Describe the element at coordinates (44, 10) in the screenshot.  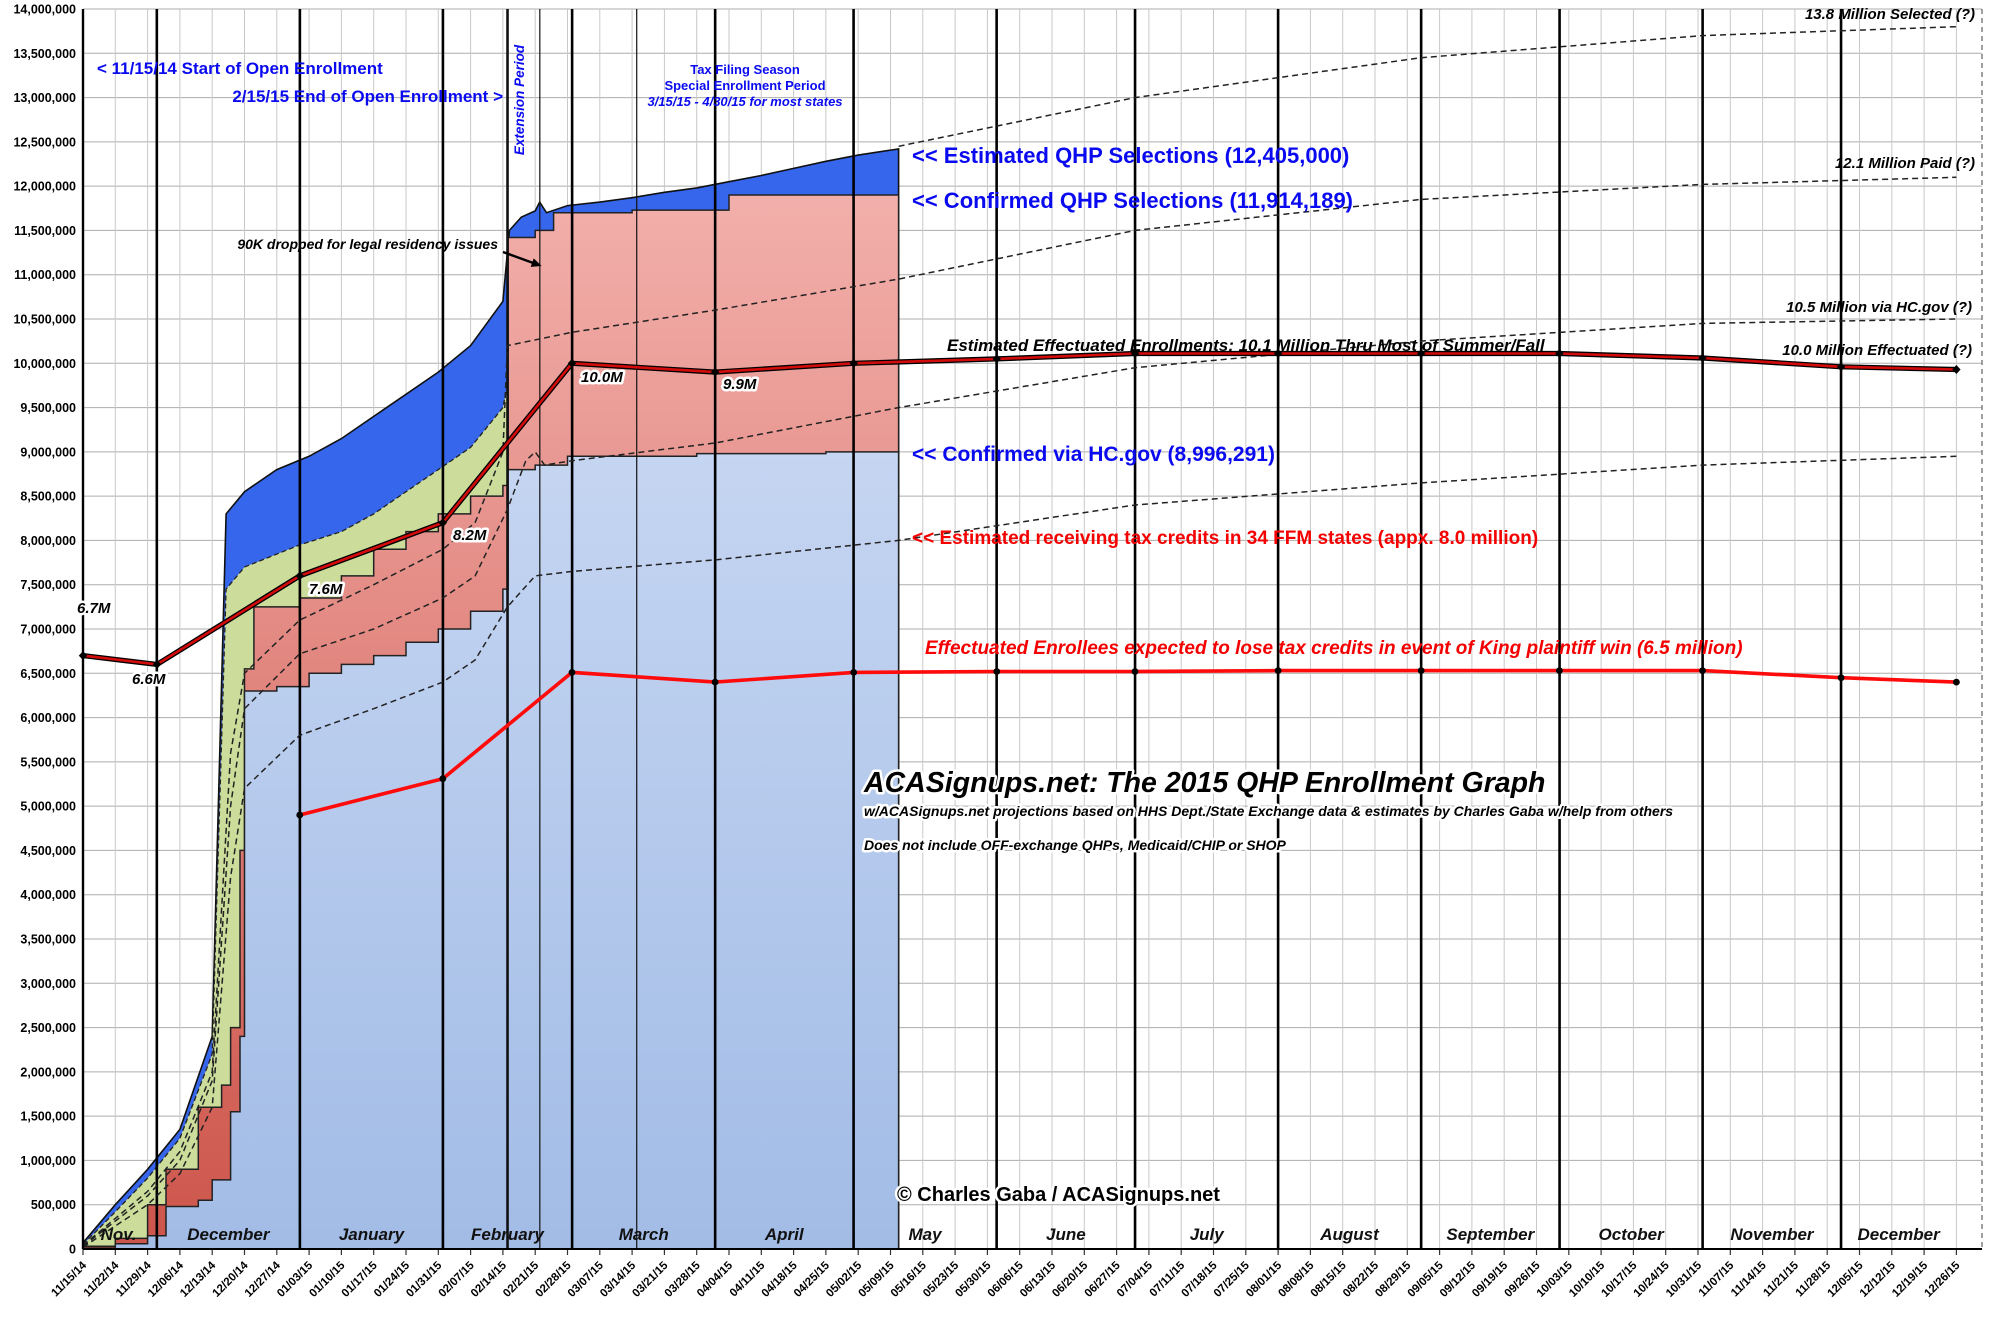
I see `y-tick-label: 14,000,000` at that location.